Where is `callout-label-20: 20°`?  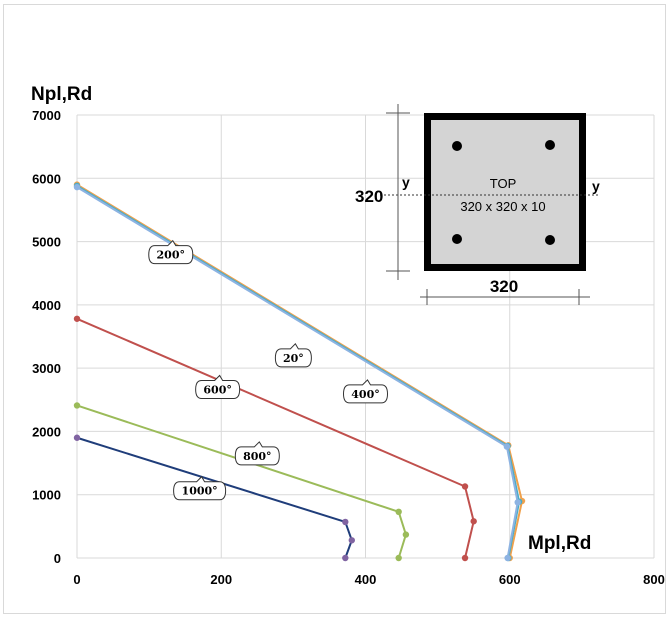 callout-label-20: 20° is located at coordinates (293, 358).